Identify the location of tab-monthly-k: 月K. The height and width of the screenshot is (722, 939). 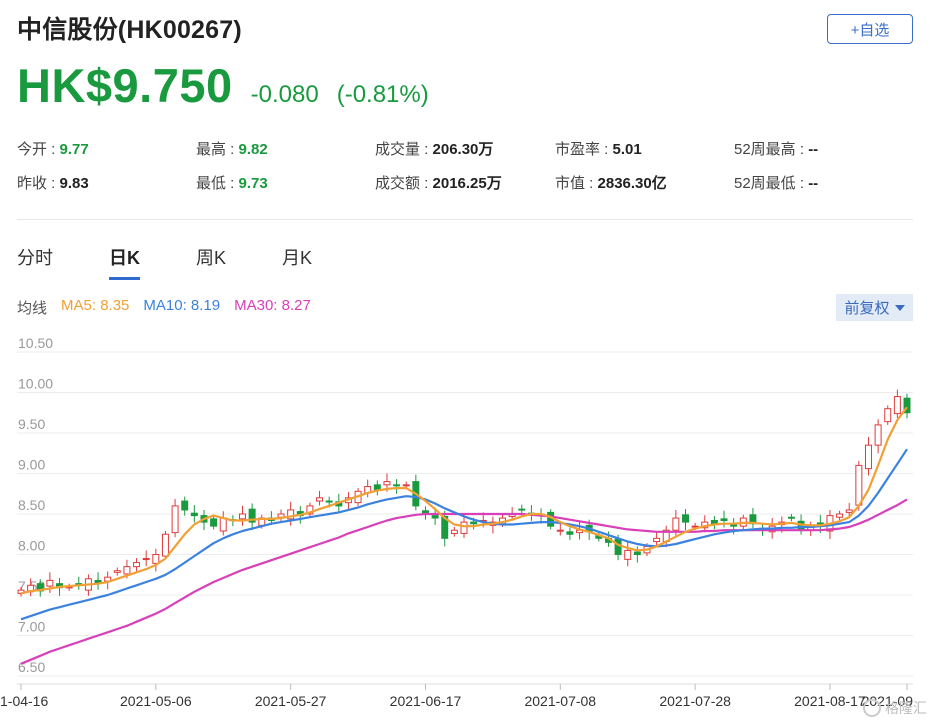
(297, 258).